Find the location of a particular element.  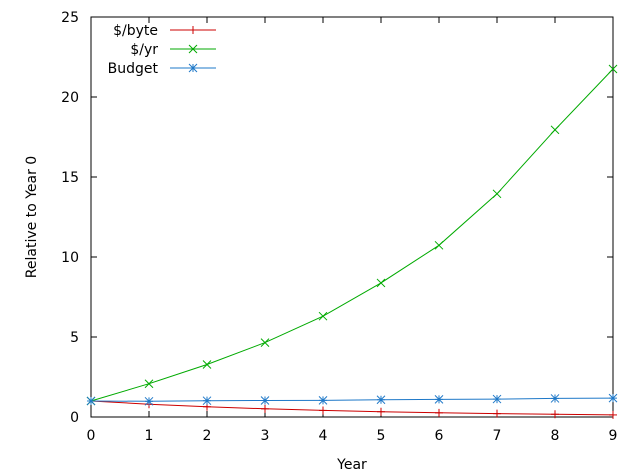

y-tick-label: 0 is located at coordinates (74, 418).